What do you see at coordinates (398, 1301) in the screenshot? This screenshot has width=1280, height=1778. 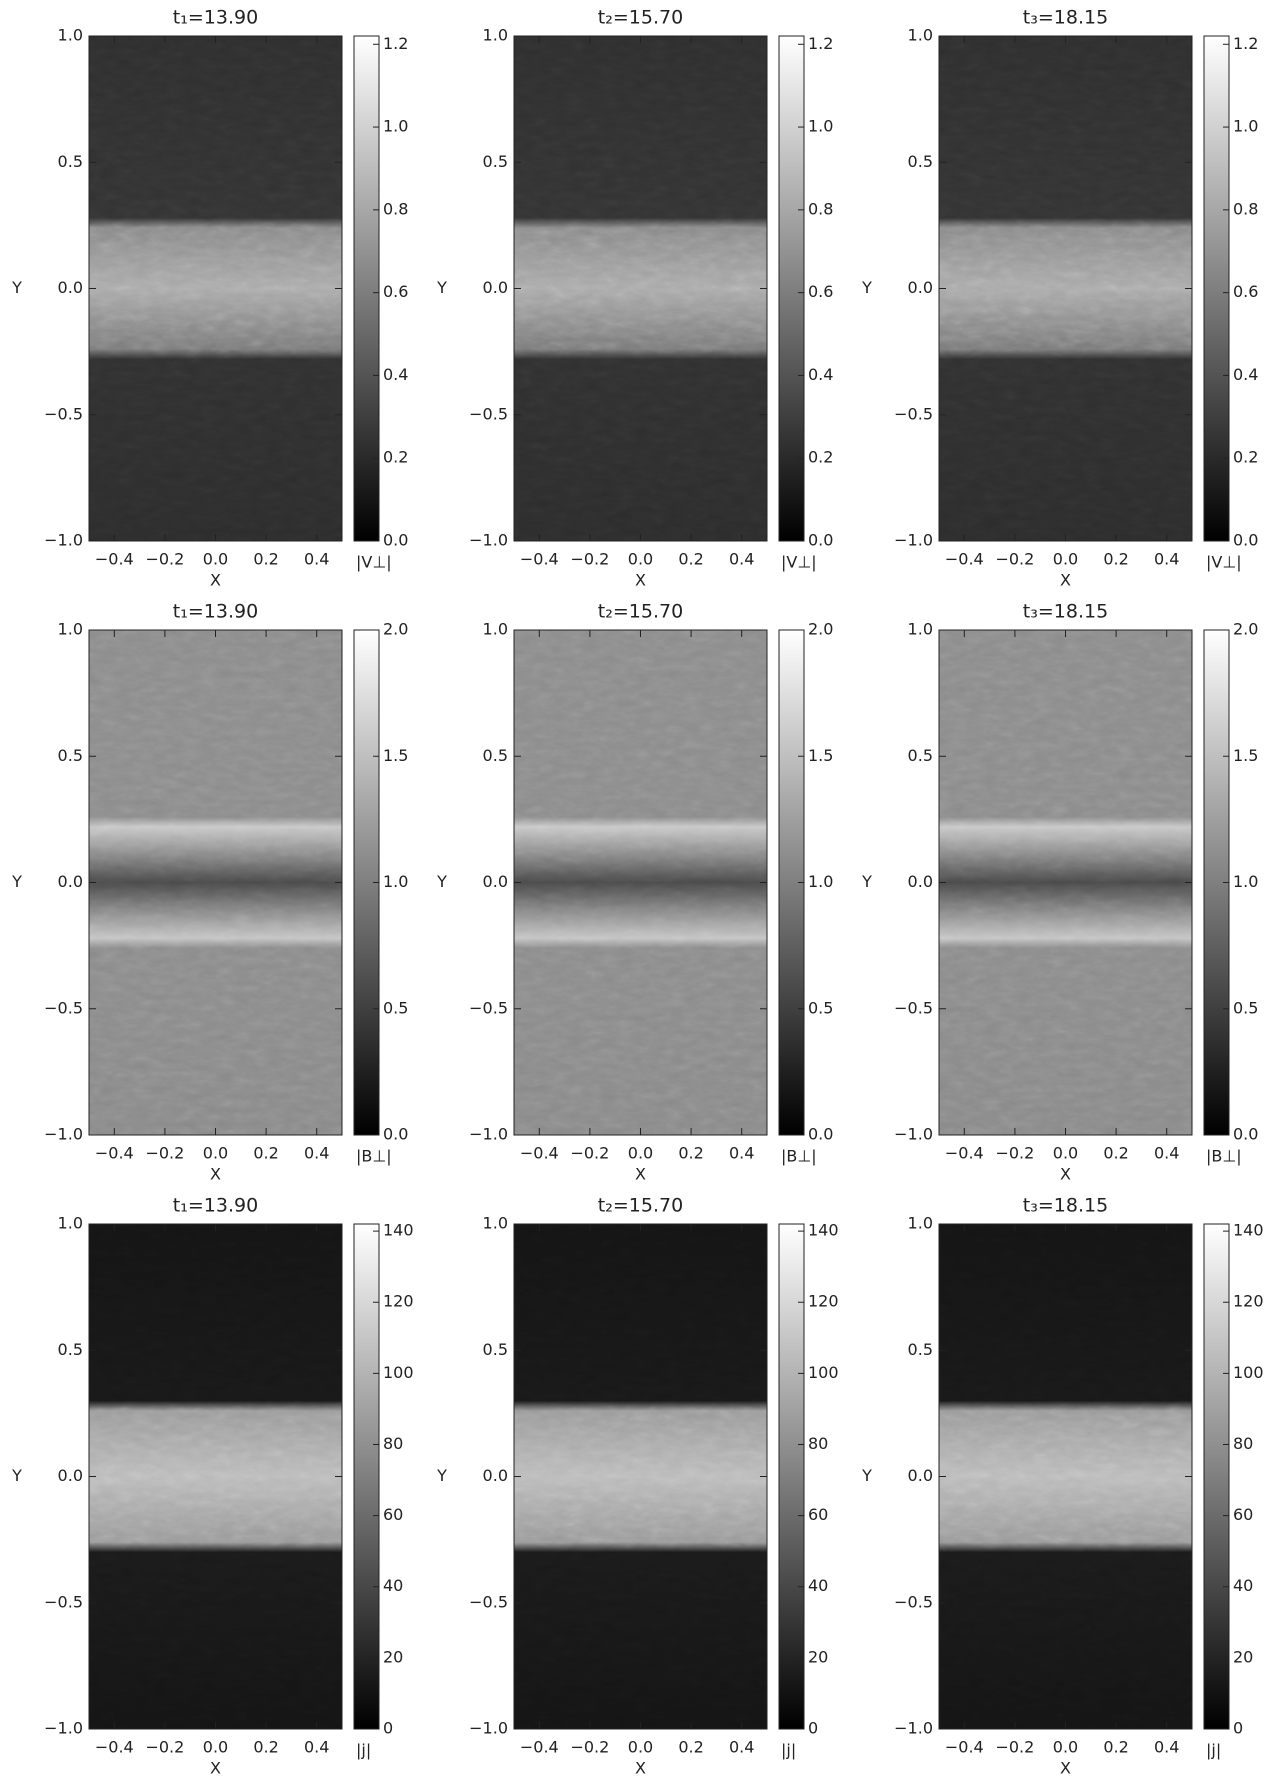 I see `colorbar-tick-label: 120` at bounding box center [398, 1301].